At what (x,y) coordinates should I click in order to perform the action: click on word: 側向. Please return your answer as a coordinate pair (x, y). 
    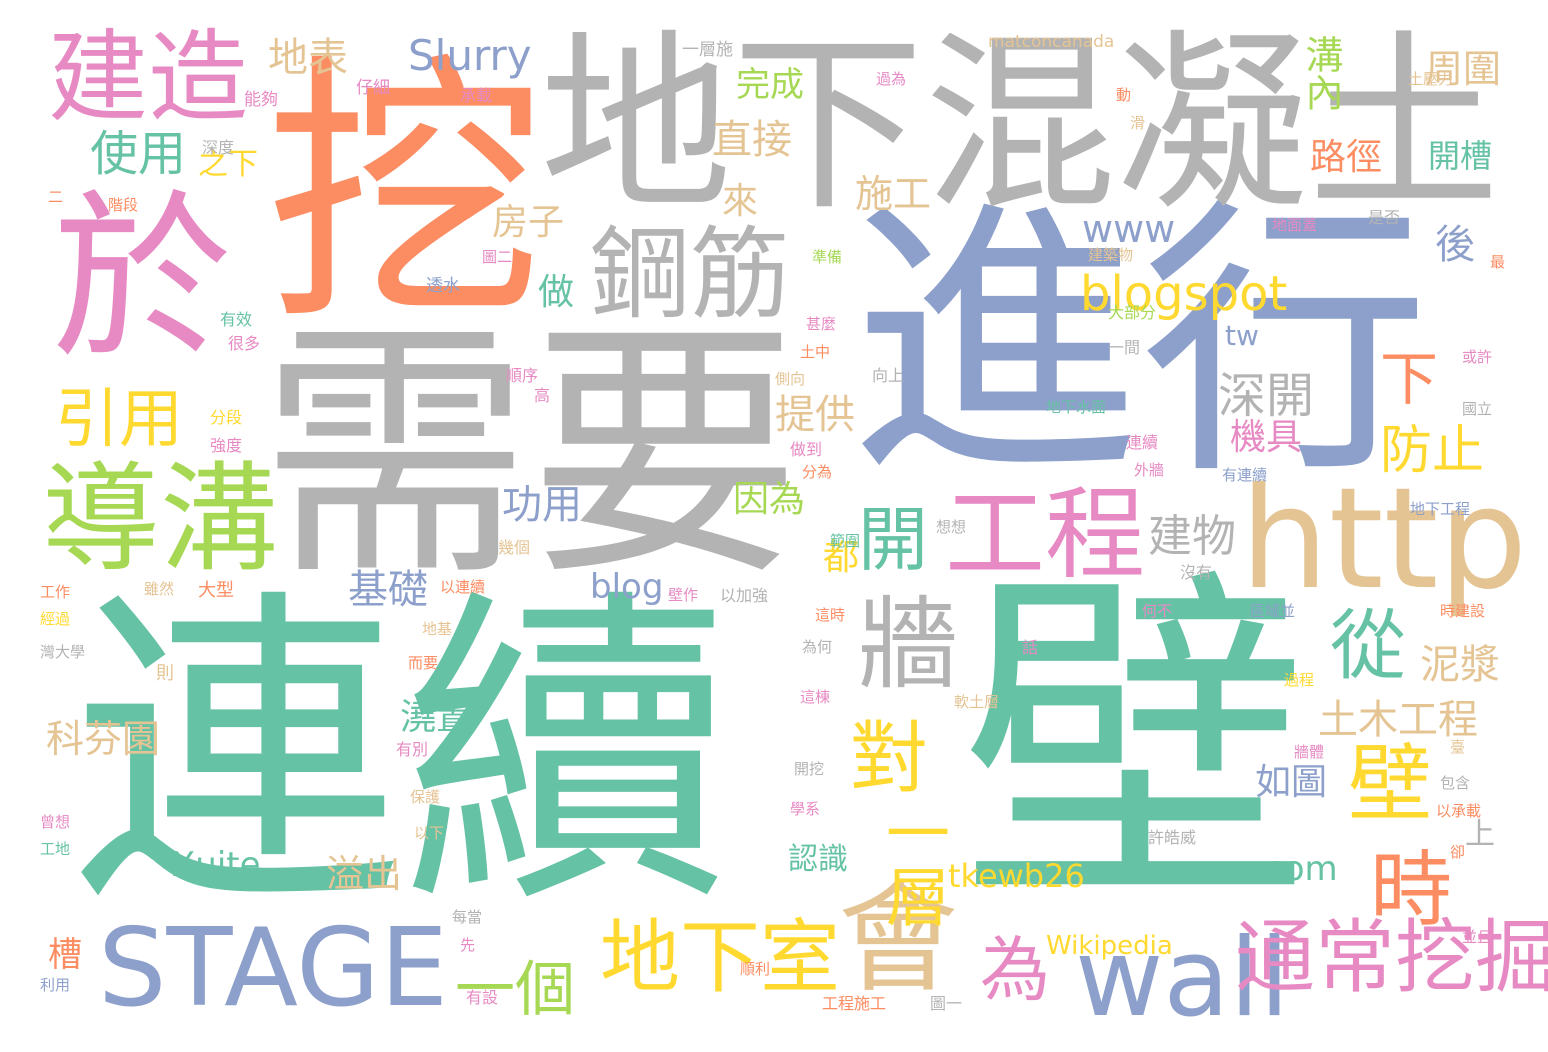
    Looking at the image, I should click on (790, 379).